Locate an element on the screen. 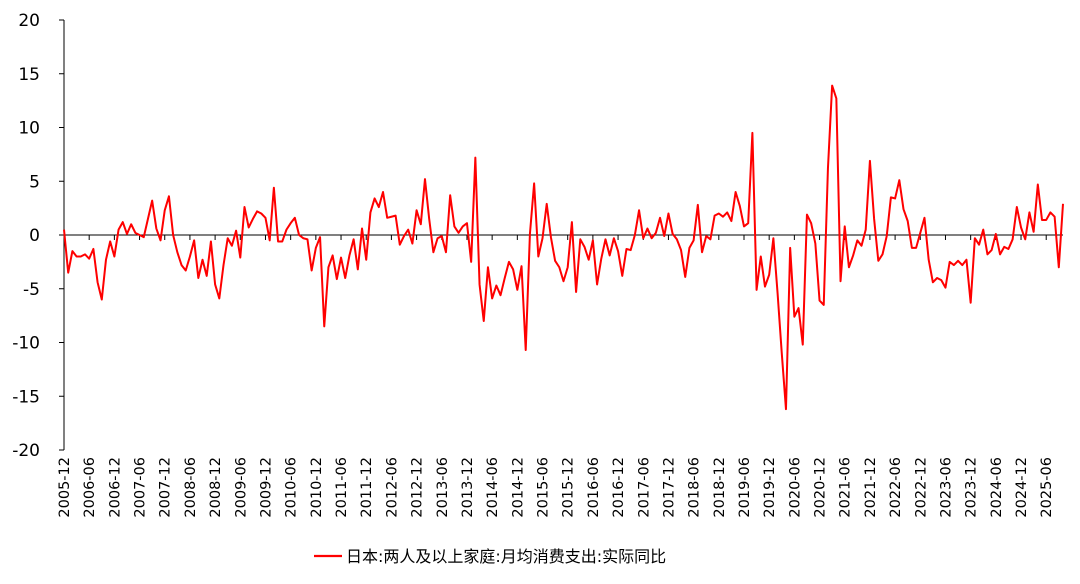 The height and width of the screenshot is (584, 1080). x-tick-label: 2023-12 is located at coordinates (972, 487).